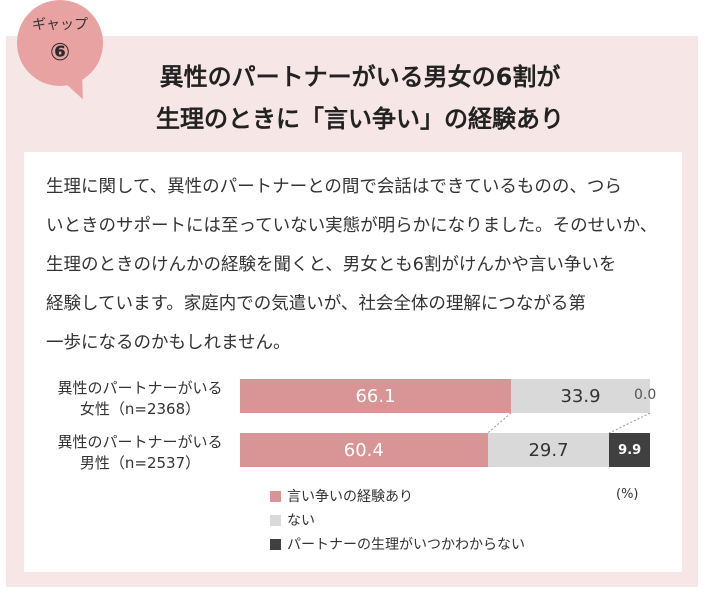 The height and width of the screenshot is (595, 706). I want to click on bar-segment: 66.1, so click(375, 396).